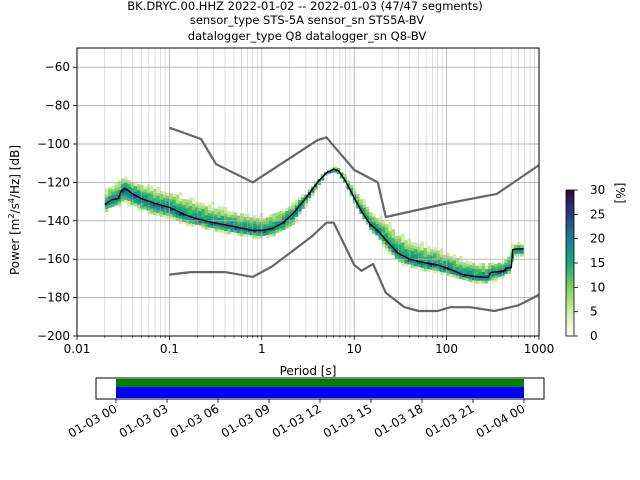 This screenshot has width=640, height=480. I want to click on colorbar-tick-label: 20, so click(597, 239).